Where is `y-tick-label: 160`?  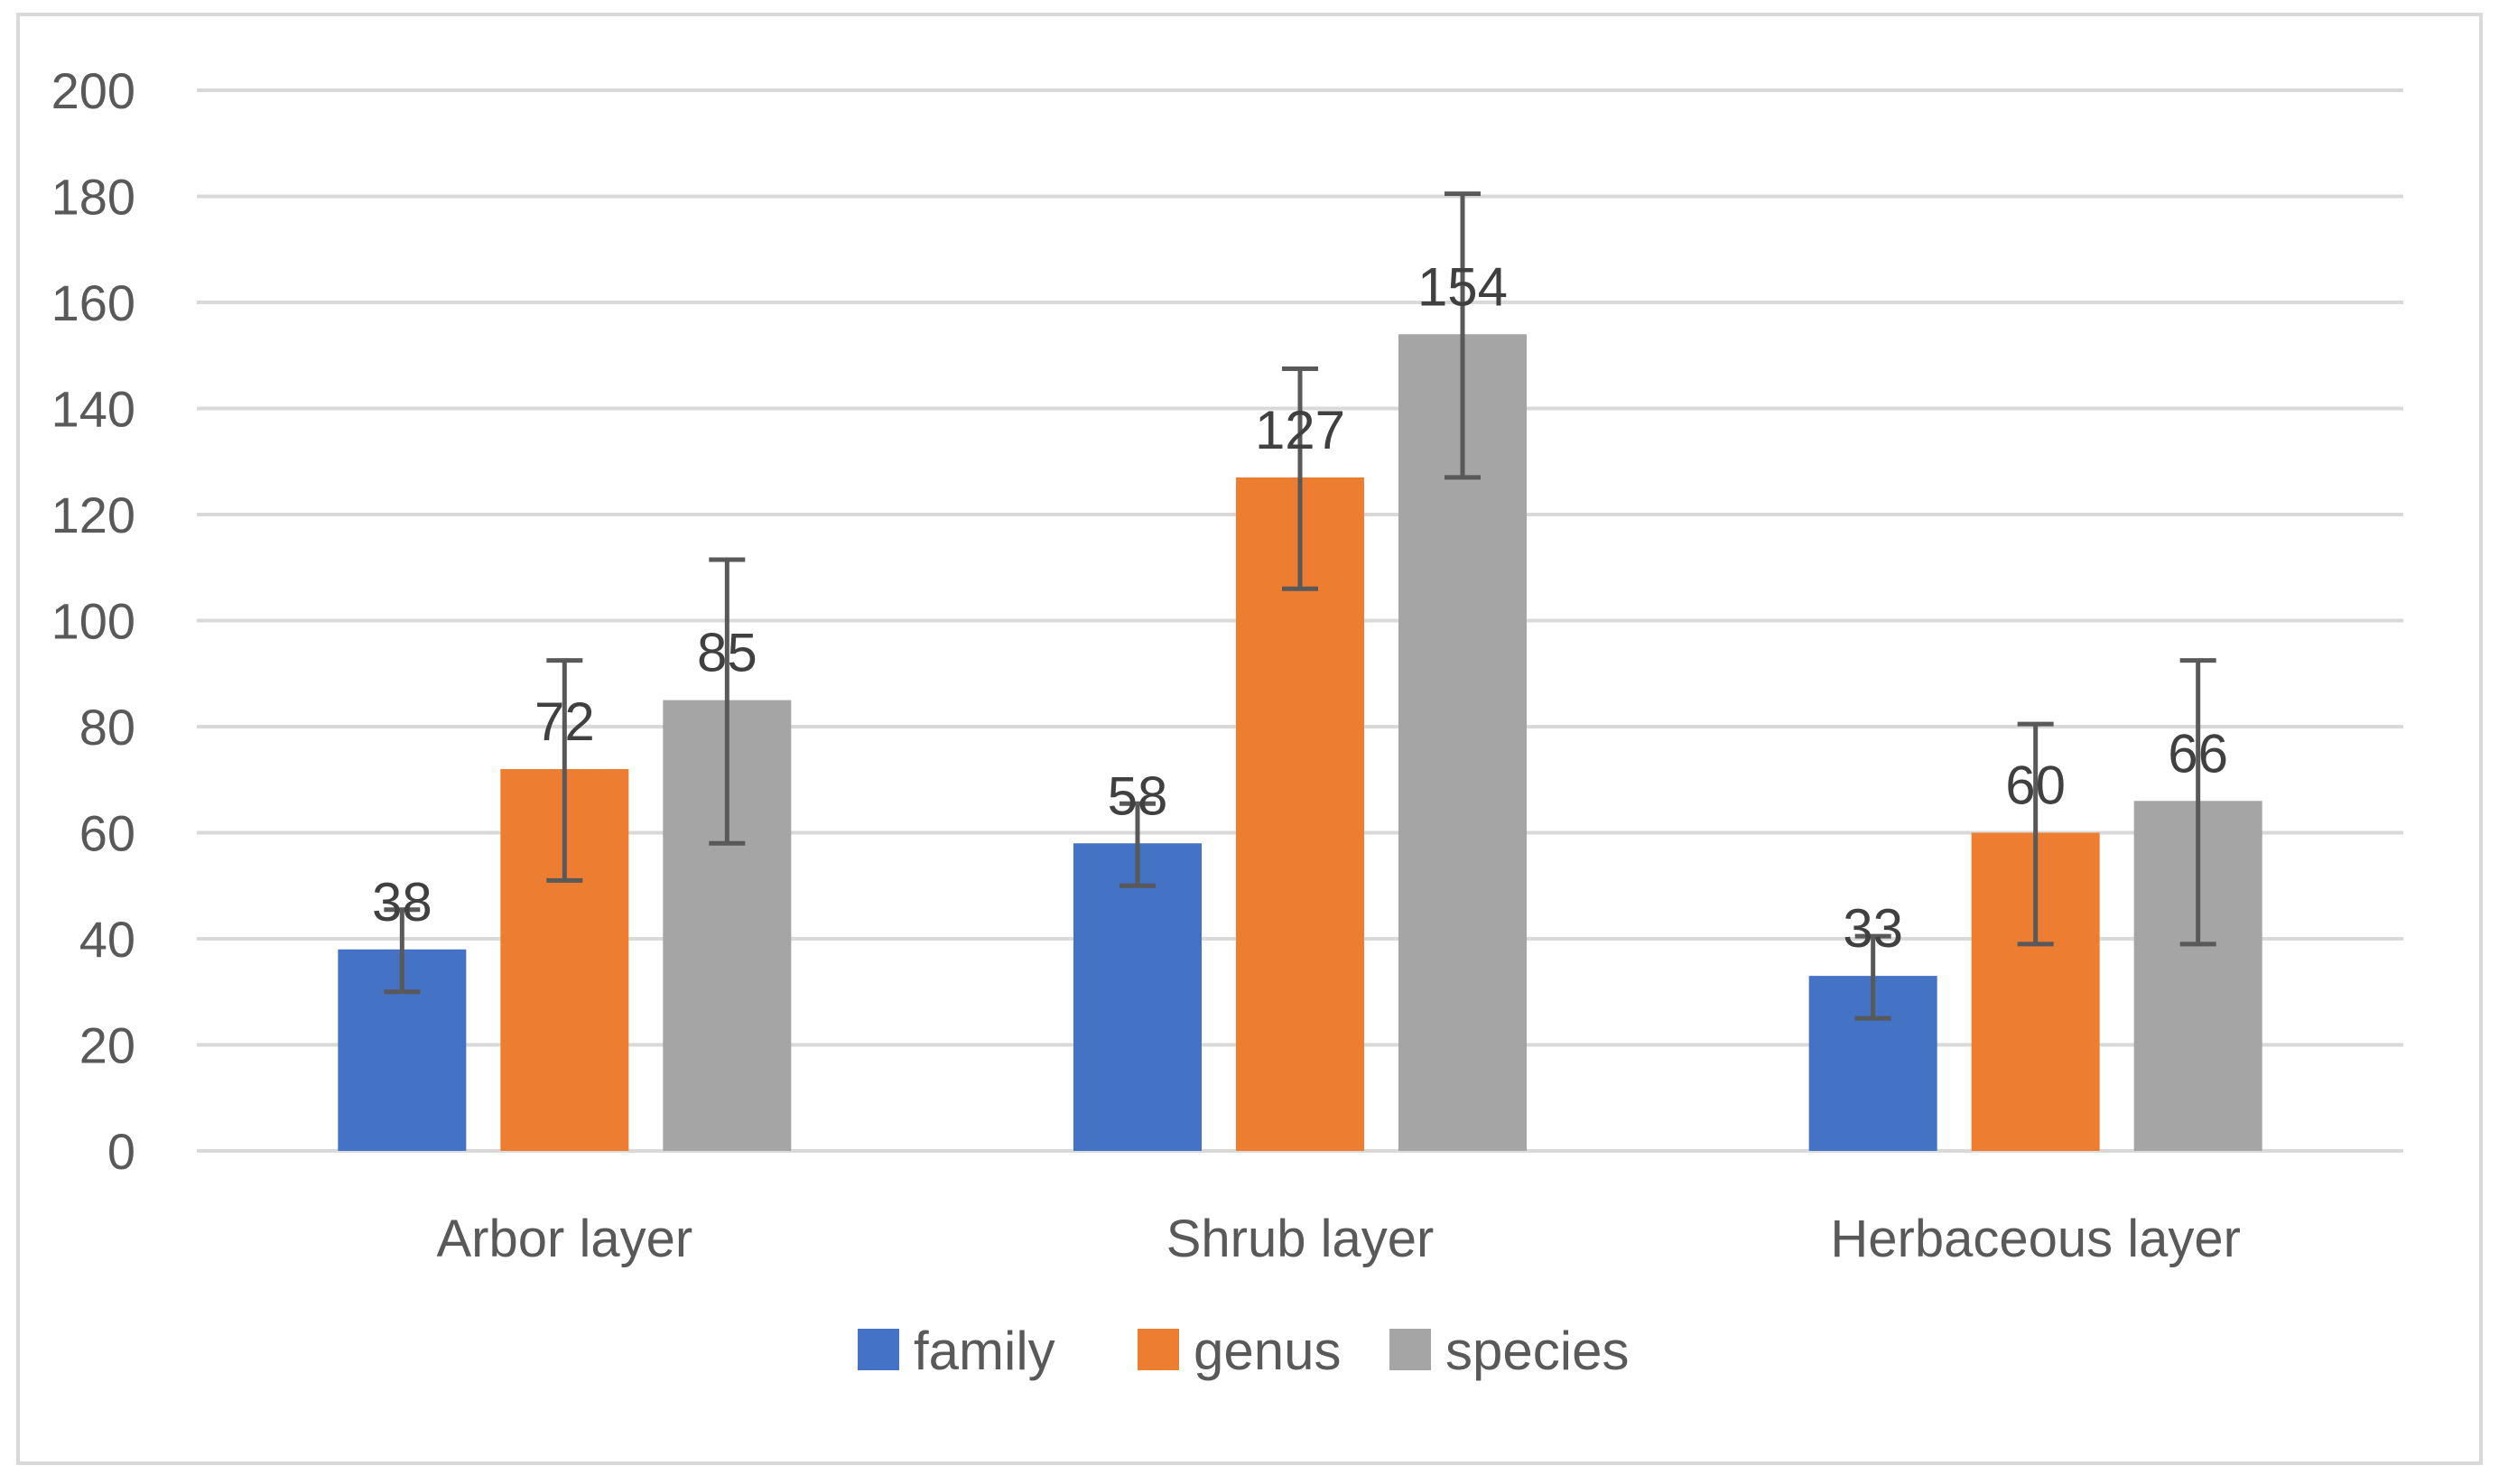 y-tick-label: 160 is located at coordinates (93, 302).